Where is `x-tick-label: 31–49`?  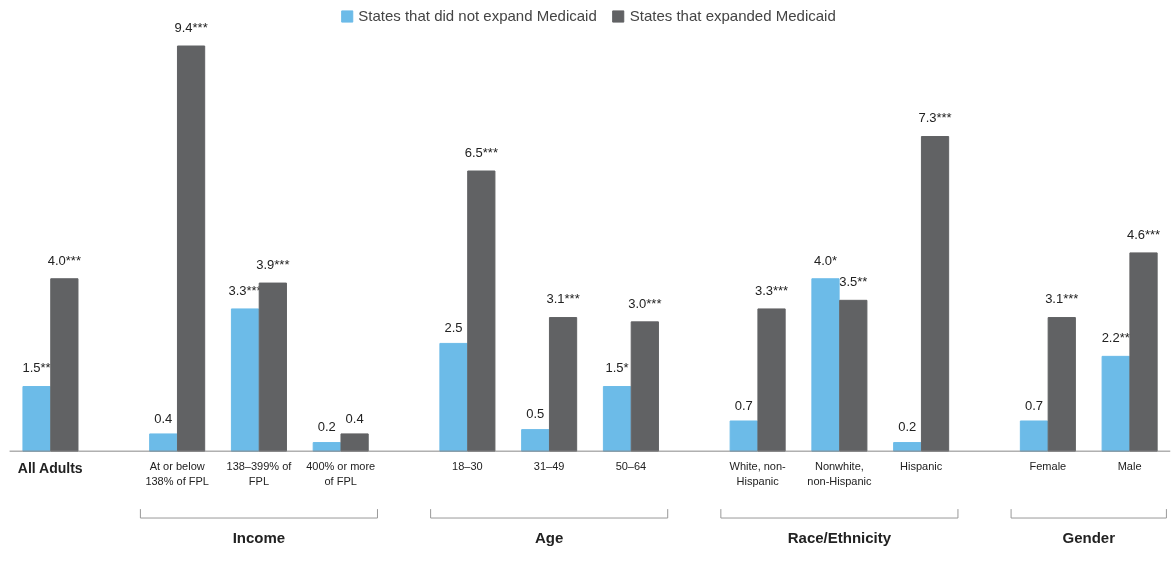 x-tick-label: 31–49 is located at coordinates (549, 466).